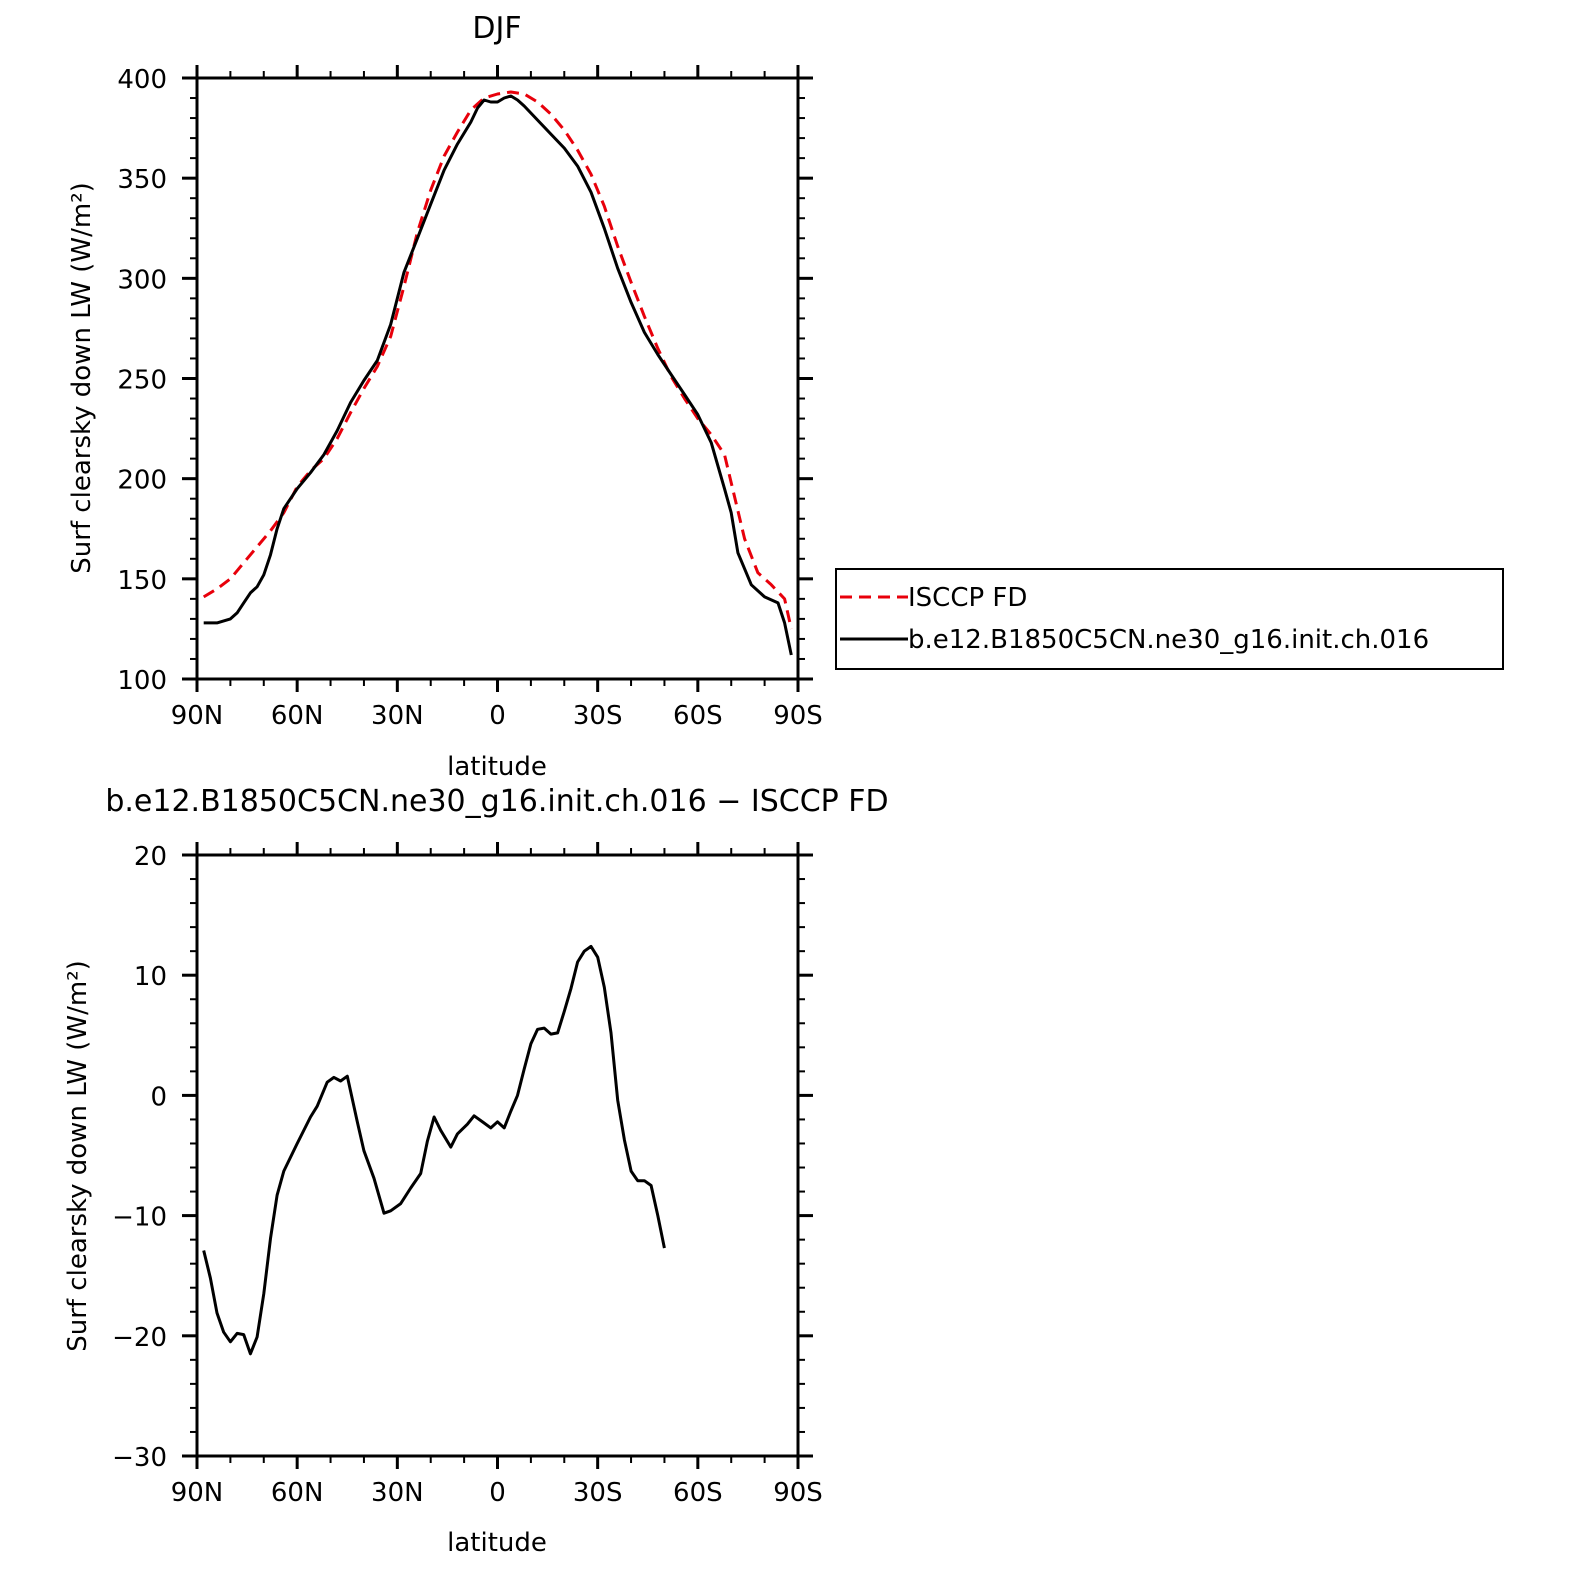 This screenshot has height=1569, width=1572. Describe the element at coordinates (496, 28) in the screenshot. I see `top-panel-title: DJF` at that location.